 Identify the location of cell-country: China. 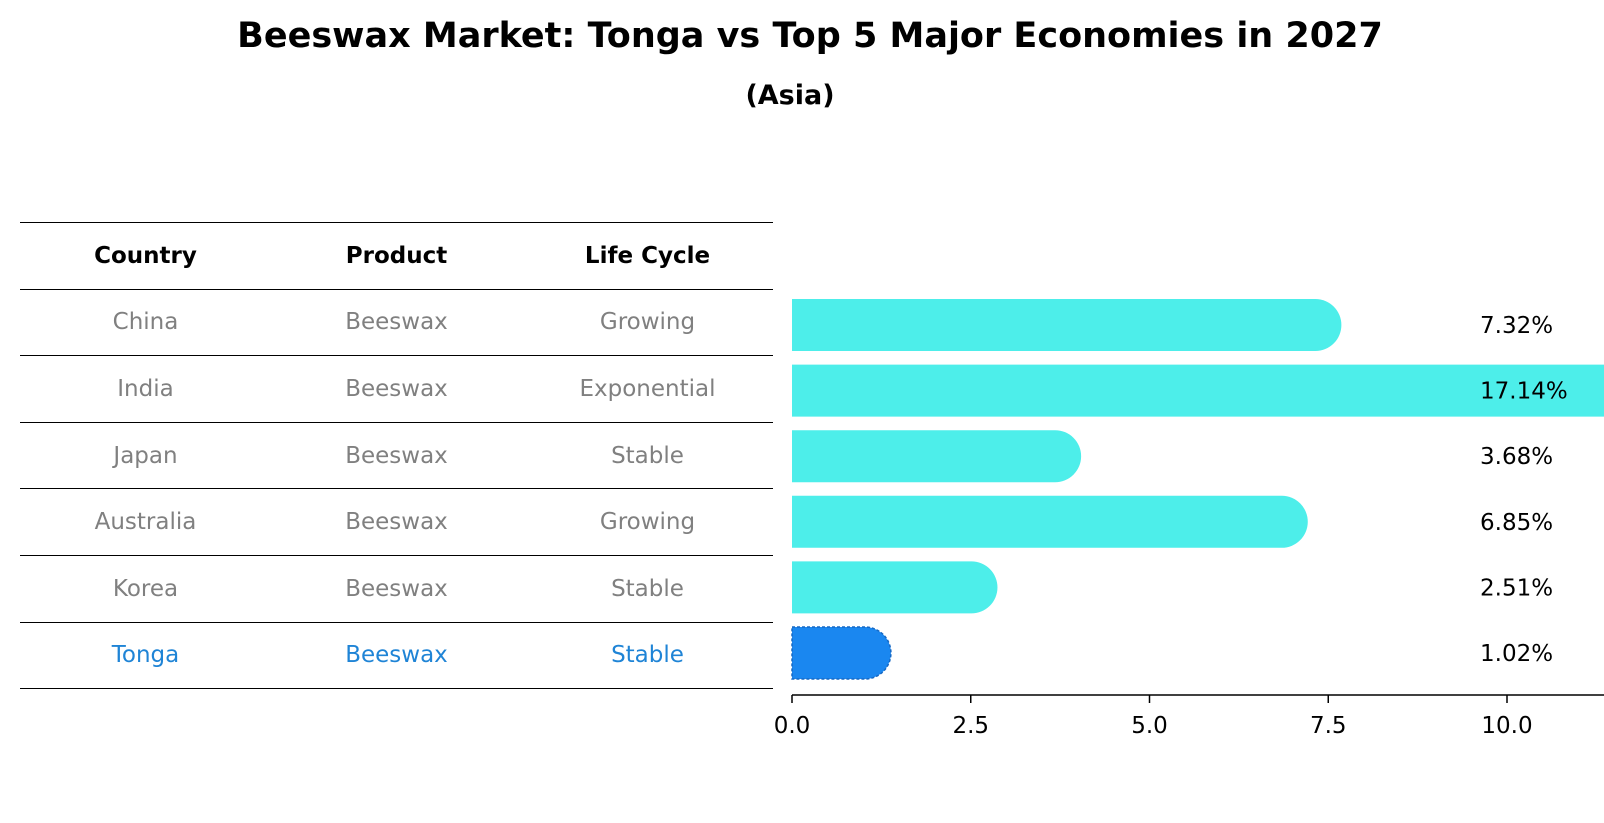
(145, 322).